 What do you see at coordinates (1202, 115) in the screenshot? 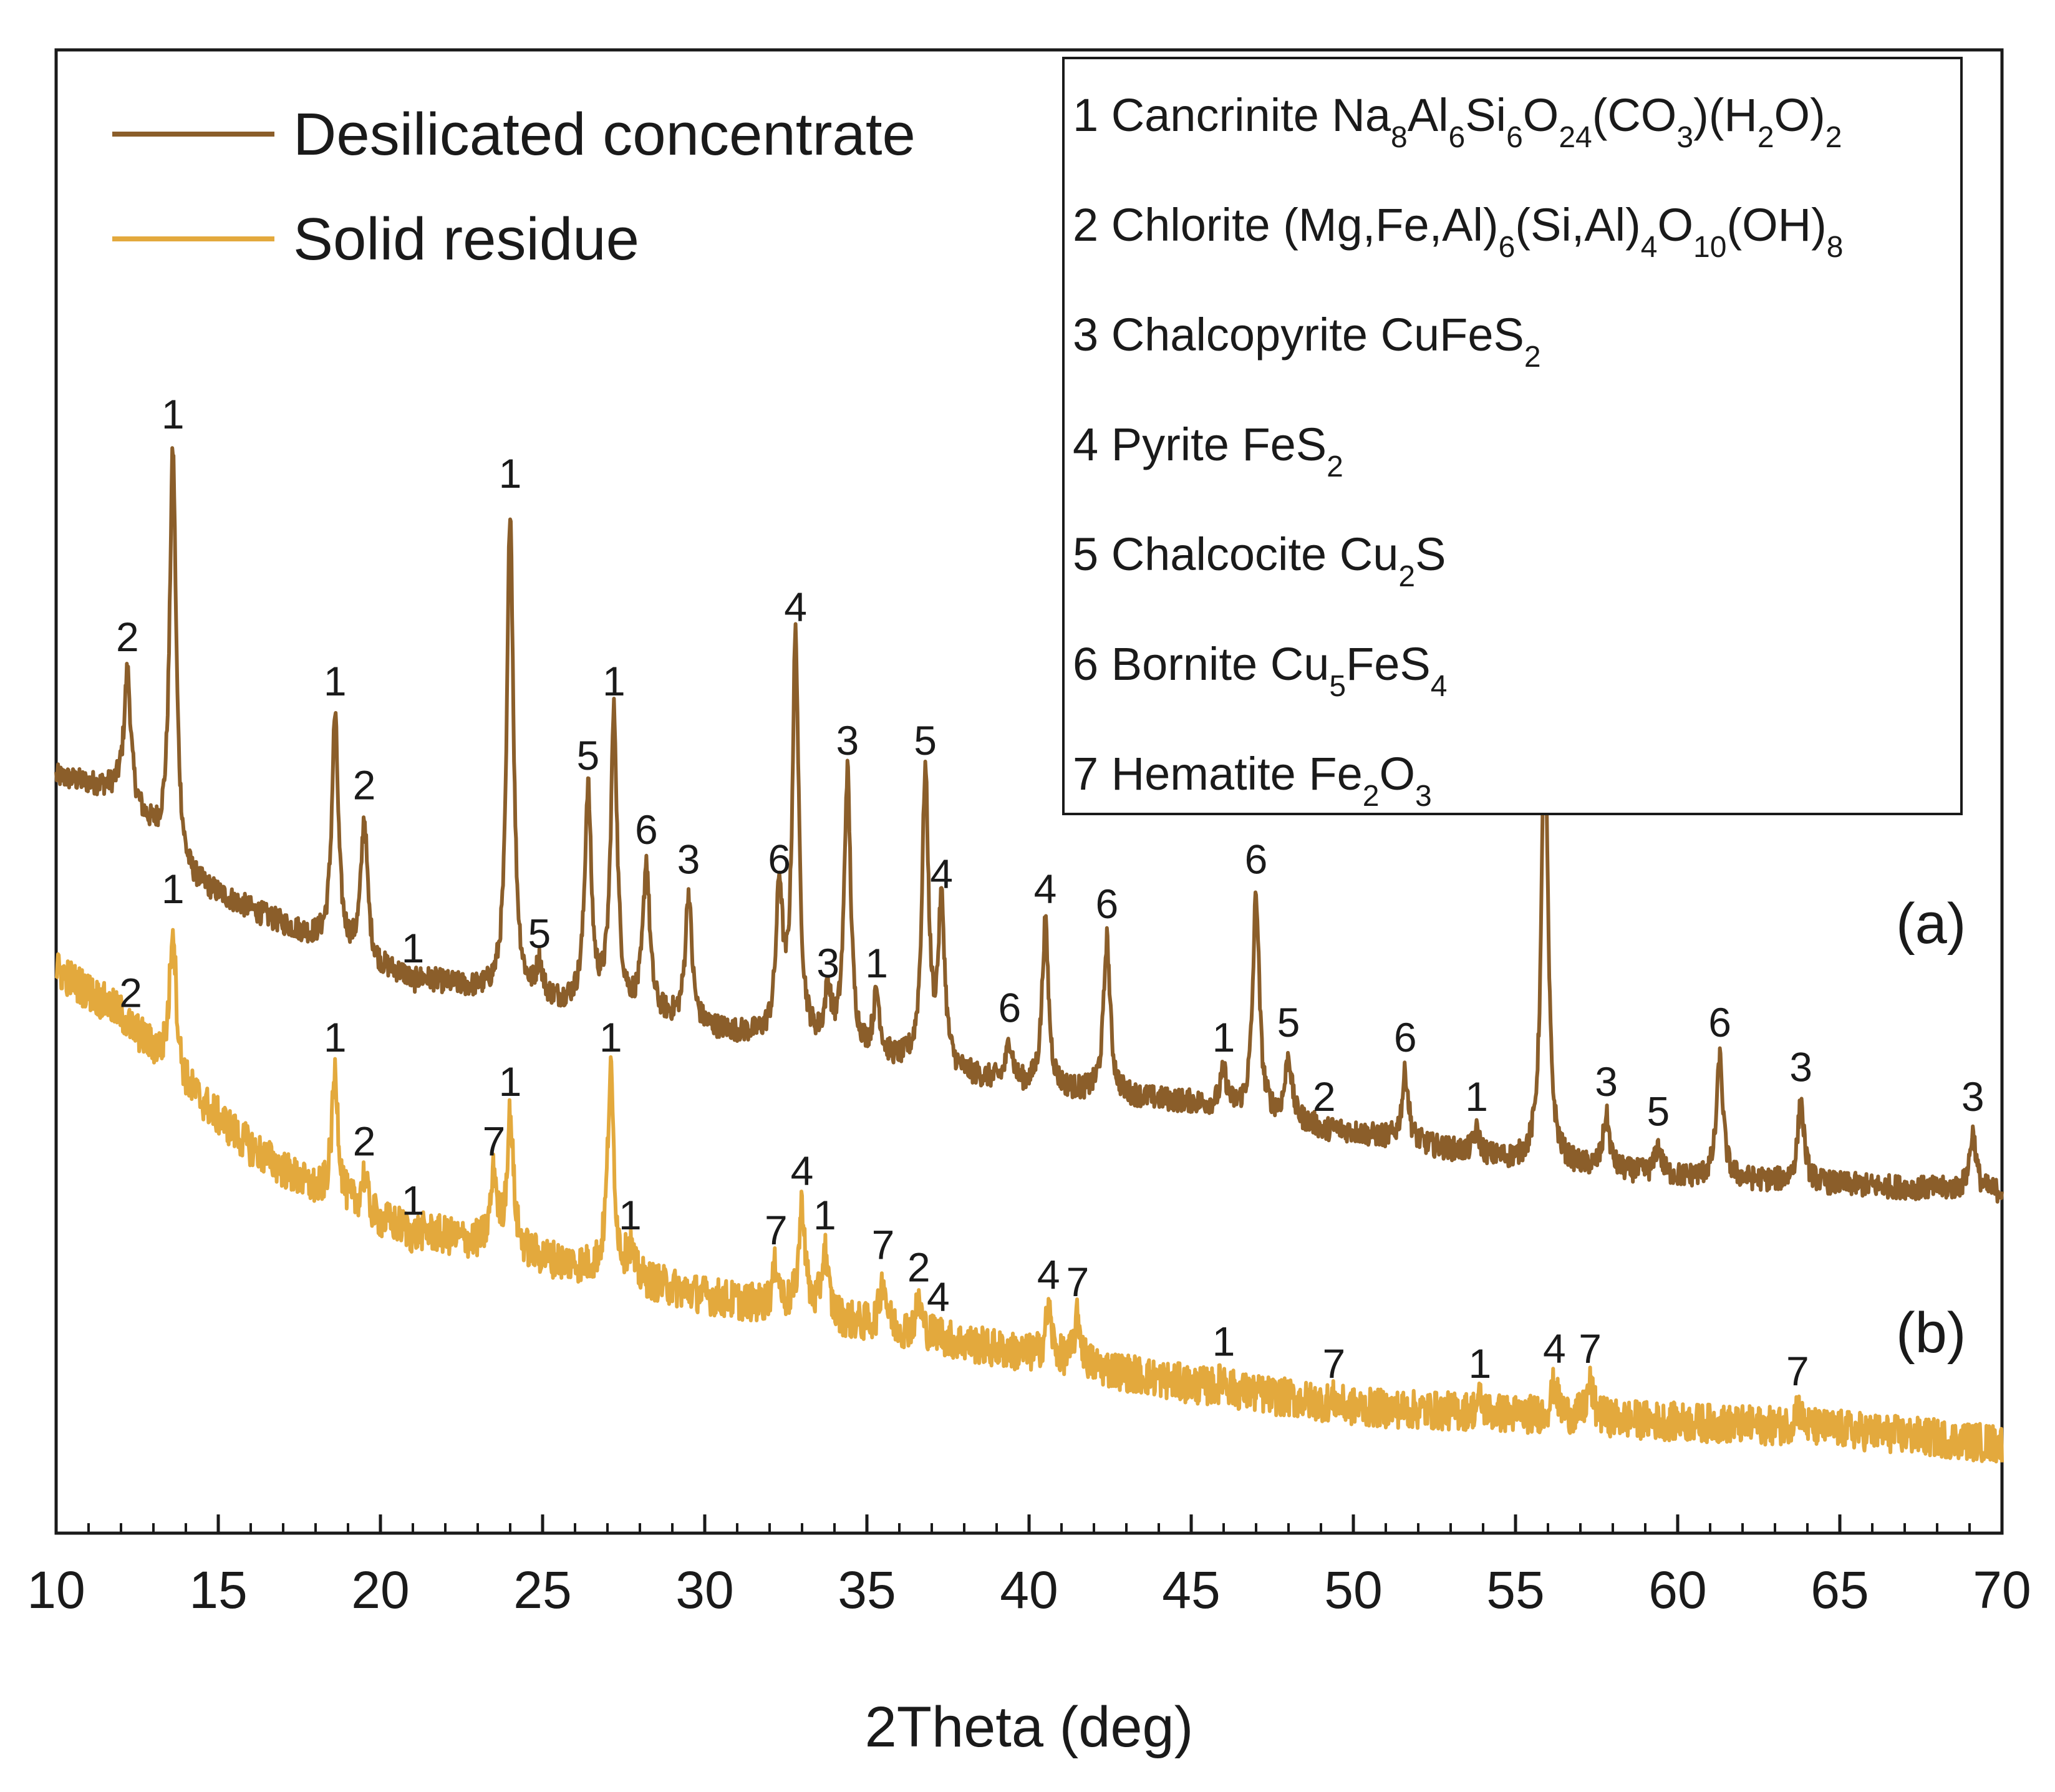
I see `phase-name: 1 Cancrinite` at bounding box center [1202, 115].